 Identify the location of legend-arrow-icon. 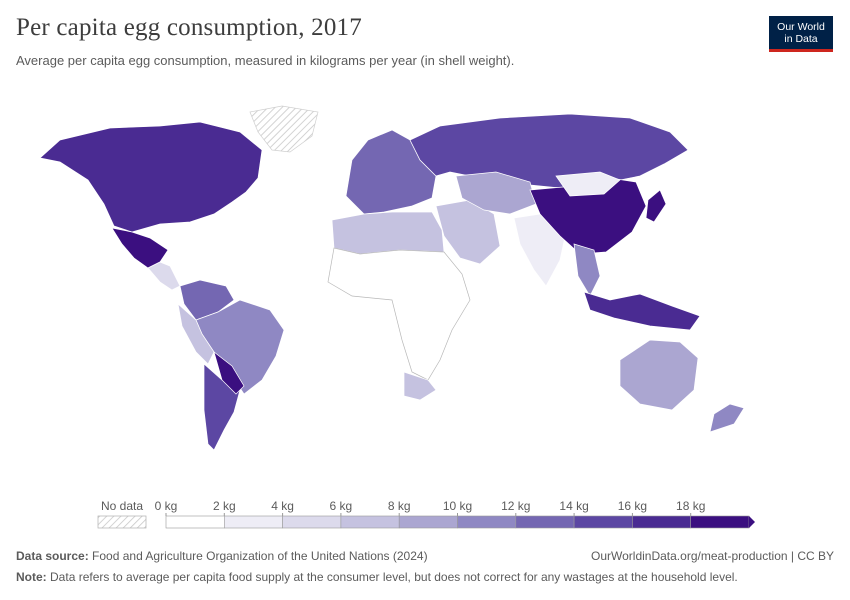
(752, 522).